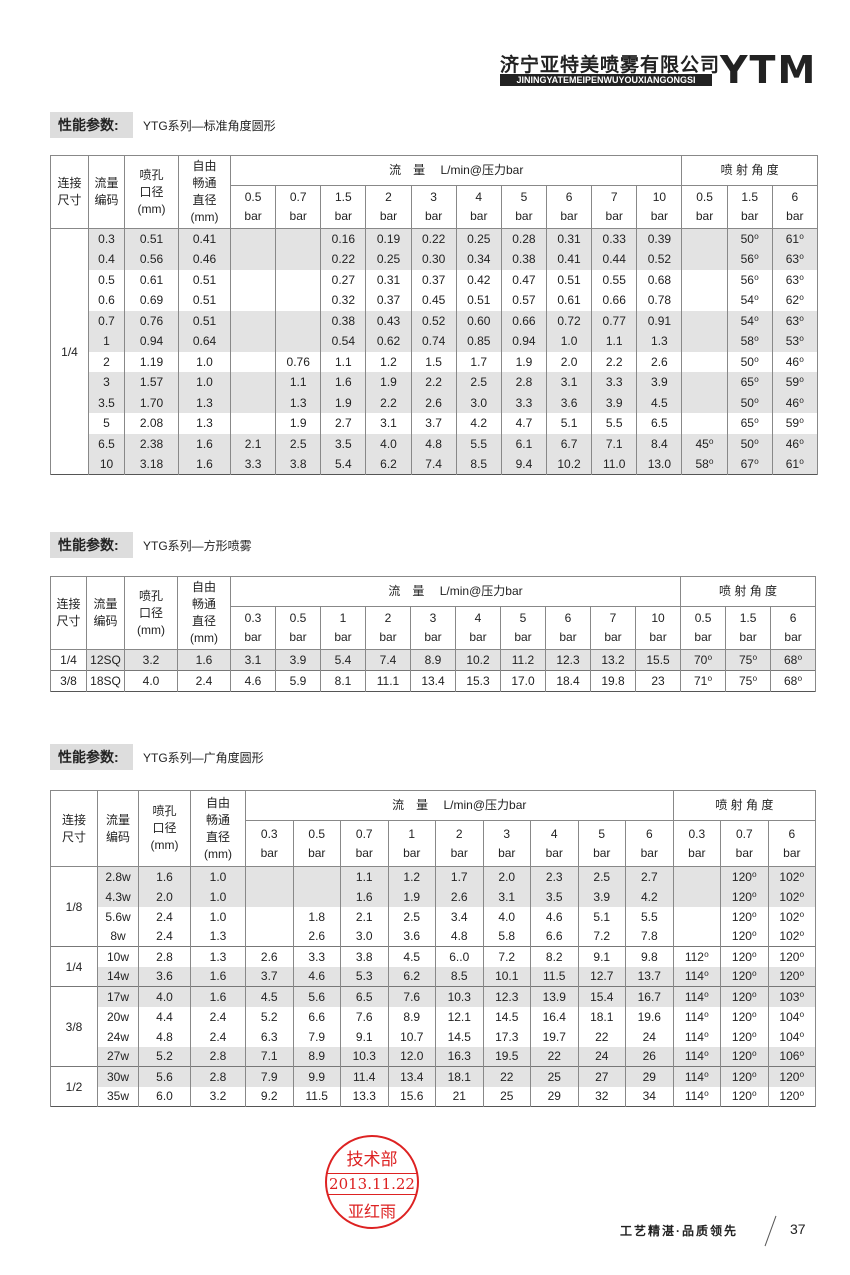  I want to click on flow-code-cell: 5.6w, so click(118, 916).